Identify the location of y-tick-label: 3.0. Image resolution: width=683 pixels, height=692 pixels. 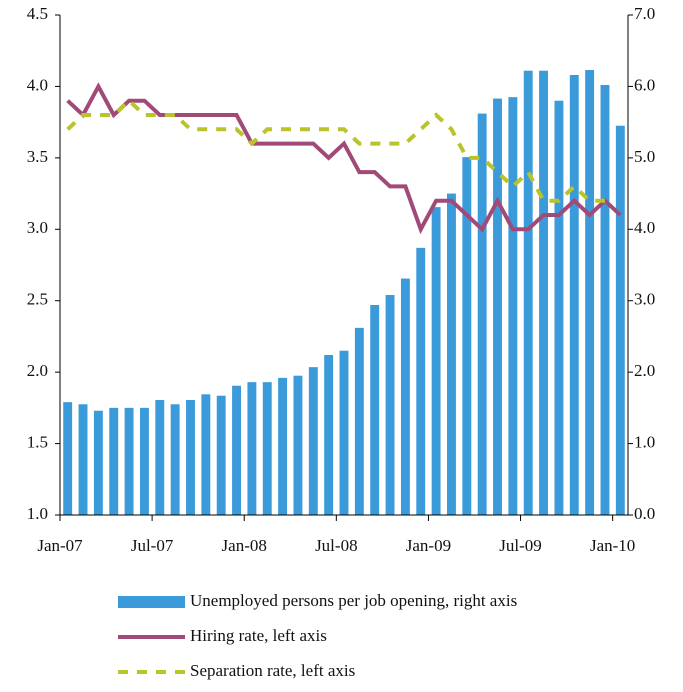
(37, 227).